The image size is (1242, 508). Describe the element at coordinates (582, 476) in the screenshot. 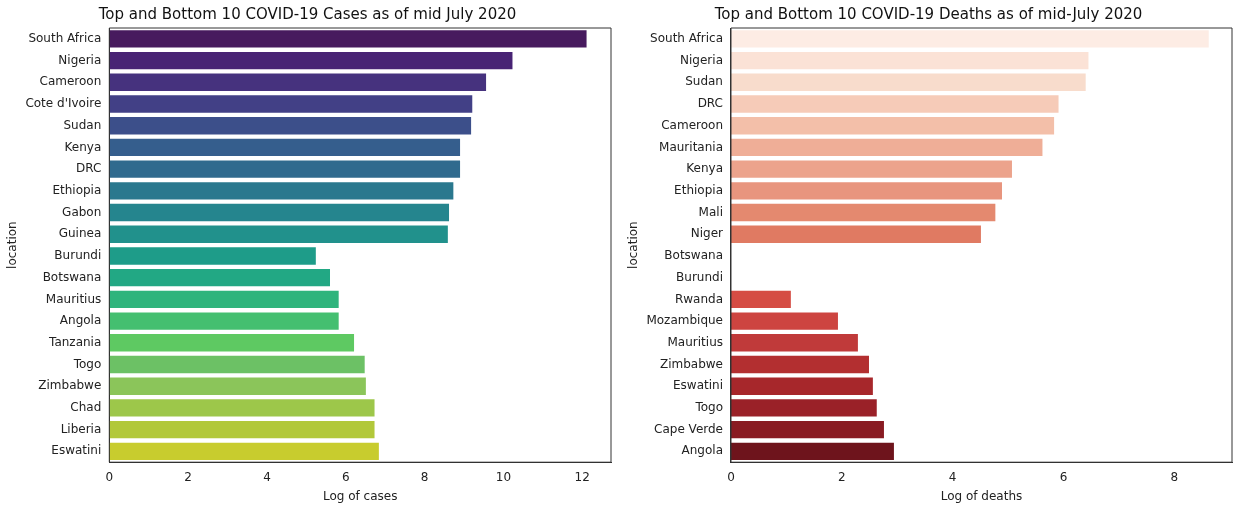

I see `x-tick-label: 12` at that location.